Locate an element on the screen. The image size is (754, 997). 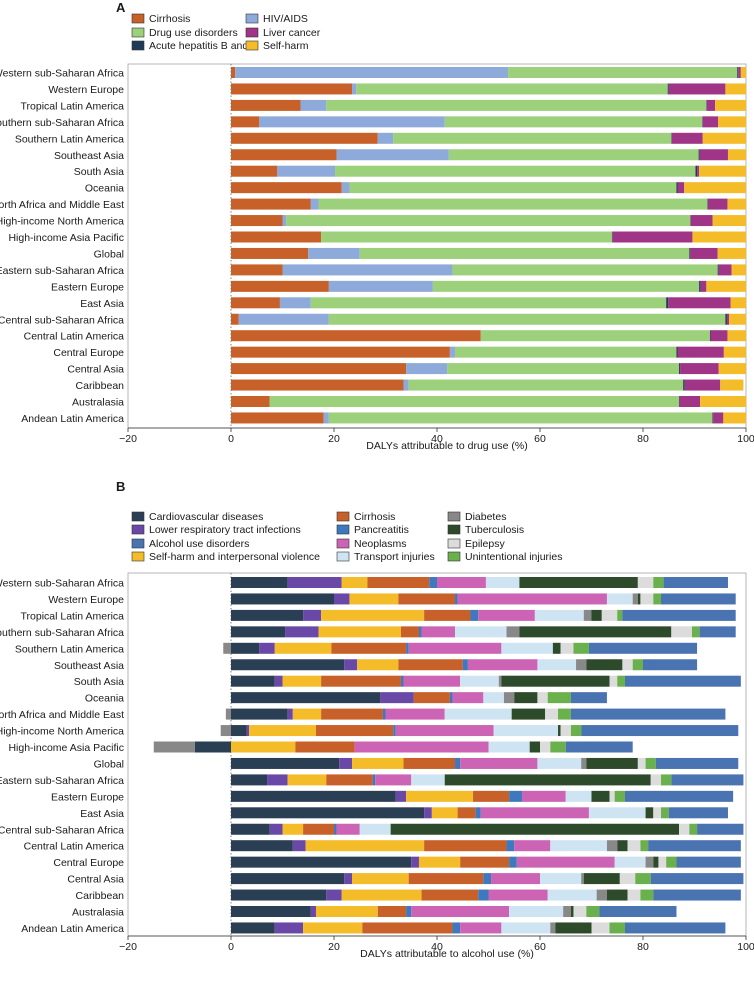
category-label: Oceania is located at coordinates (104, 189).